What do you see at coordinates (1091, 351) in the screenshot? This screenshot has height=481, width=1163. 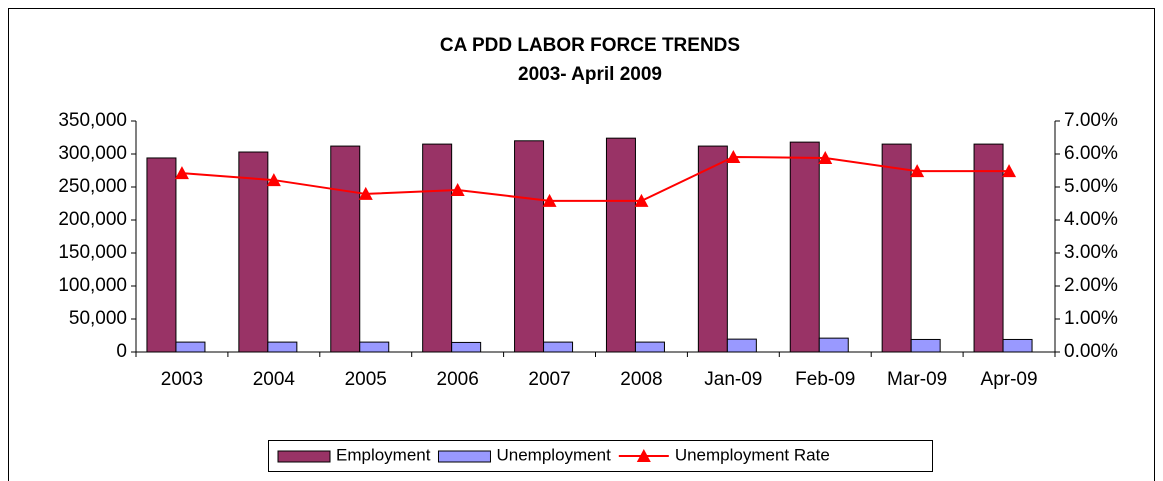 I see `y2-tick-label: 0.00%` at bounding box center [1091, 351].